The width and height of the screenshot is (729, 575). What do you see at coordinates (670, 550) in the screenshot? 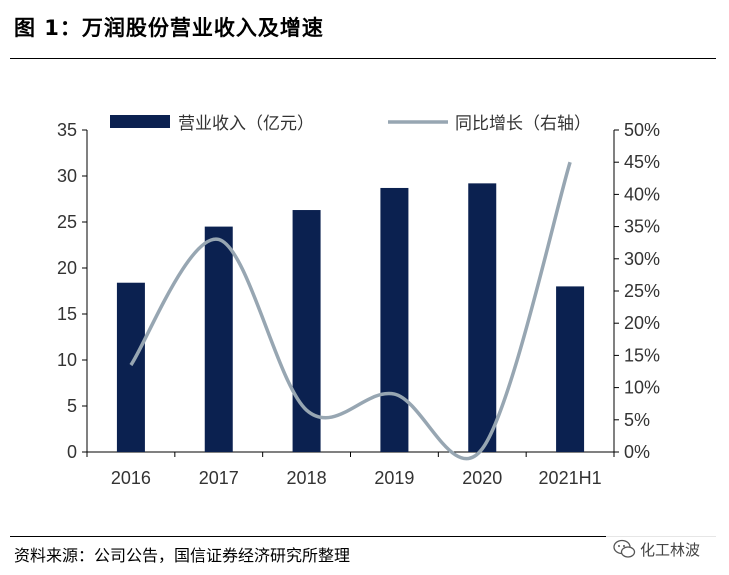
I see `watermark-text: 化工林波` at bounding box center [670, 550].